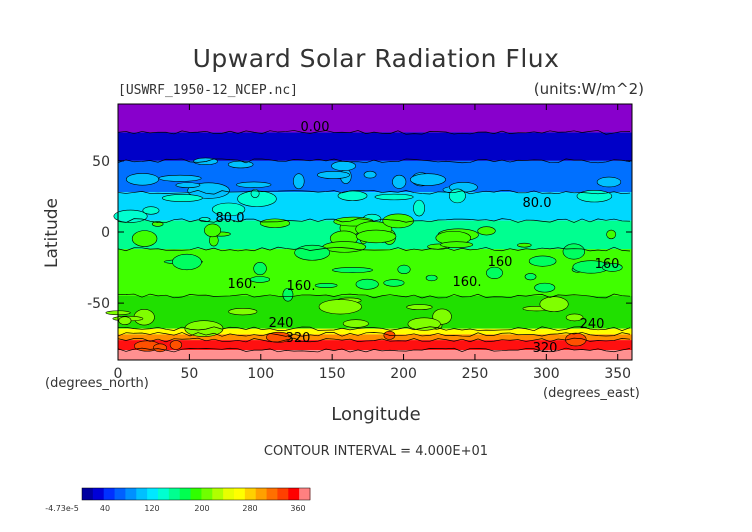 The image size is (752, 532). Describe the element at coordinates (591, 393) in the screenshot. I see `x-axis-unit: (degrees_east)` at that location.